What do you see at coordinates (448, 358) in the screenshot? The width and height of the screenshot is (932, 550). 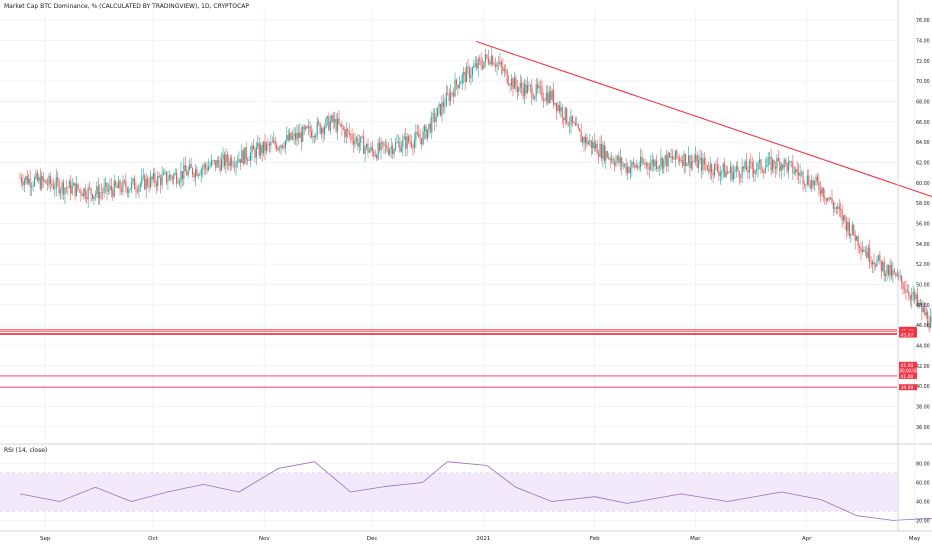 I see `horizontal-levels` at bounding box center [448, 358].